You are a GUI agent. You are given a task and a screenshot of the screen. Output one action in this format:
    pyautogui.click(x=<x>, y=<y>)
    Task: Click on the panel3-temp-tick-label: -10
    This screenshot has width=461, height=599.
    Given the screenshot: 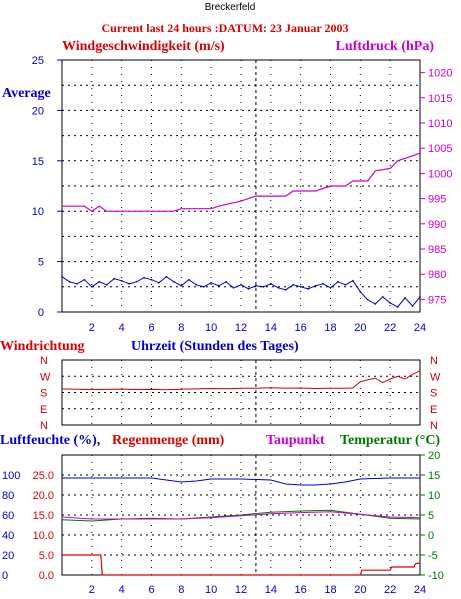 What is the action you would take?
    pyautogui.click(x=436, y=576)
    